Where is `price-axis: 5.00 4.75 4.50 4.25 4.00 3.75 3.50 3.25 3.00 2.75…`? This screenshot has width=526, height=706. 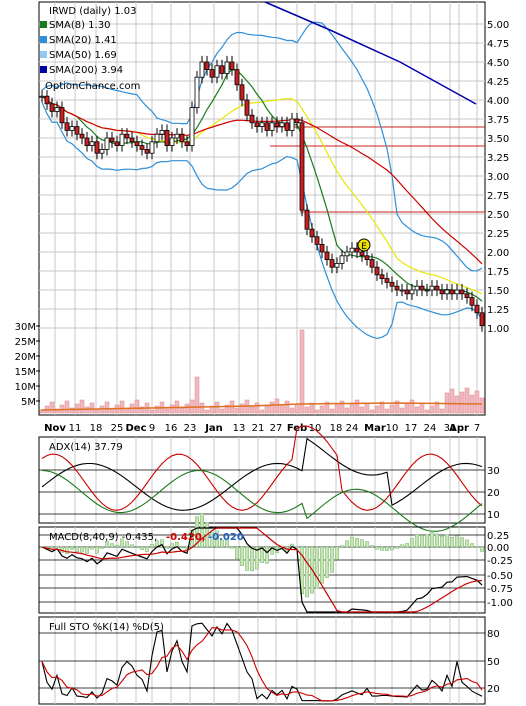 price-axis: 5.00 4.75 4.50 4.25 4.00 3.75 3.50 3.25 3.00 2.75… is located at coordinates (498, 177).